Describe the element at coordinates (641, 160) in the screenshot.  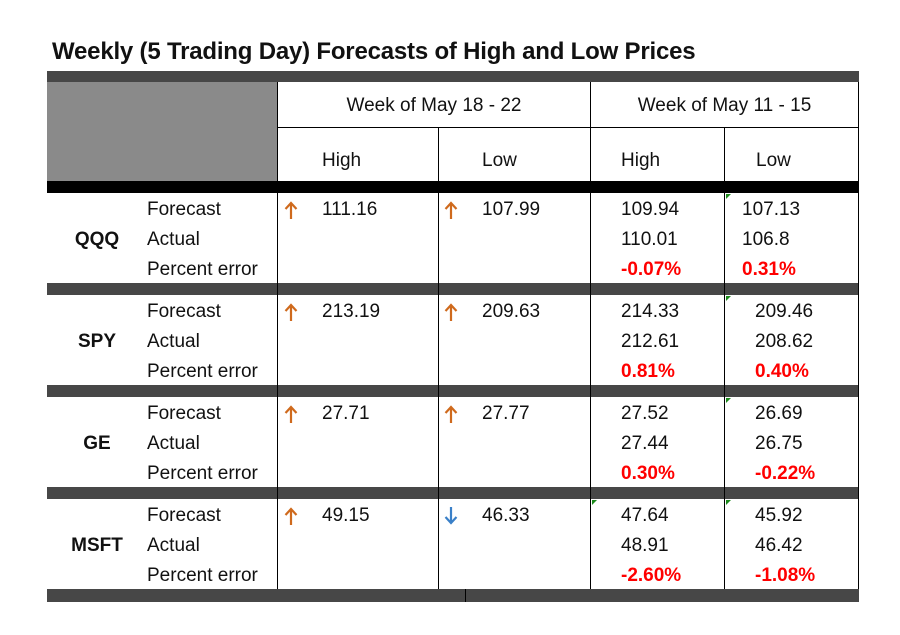
I see `w2-high-header: High` at that location.